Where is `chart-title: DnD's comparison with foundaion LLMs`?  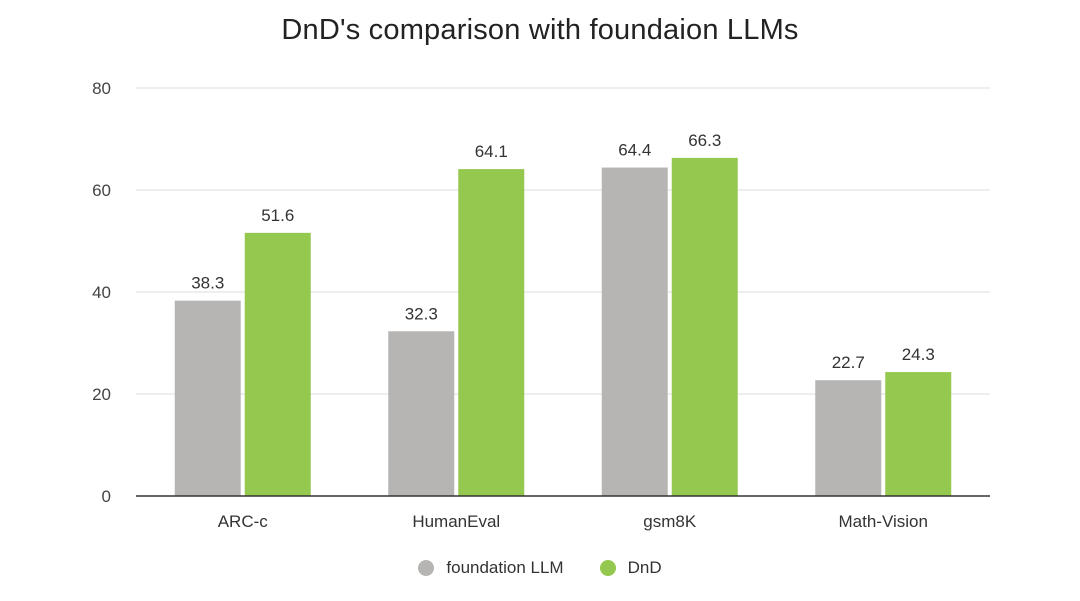
chart-title: DnD's comparison with foundaion LLMs is located at coordinates (540, 30).